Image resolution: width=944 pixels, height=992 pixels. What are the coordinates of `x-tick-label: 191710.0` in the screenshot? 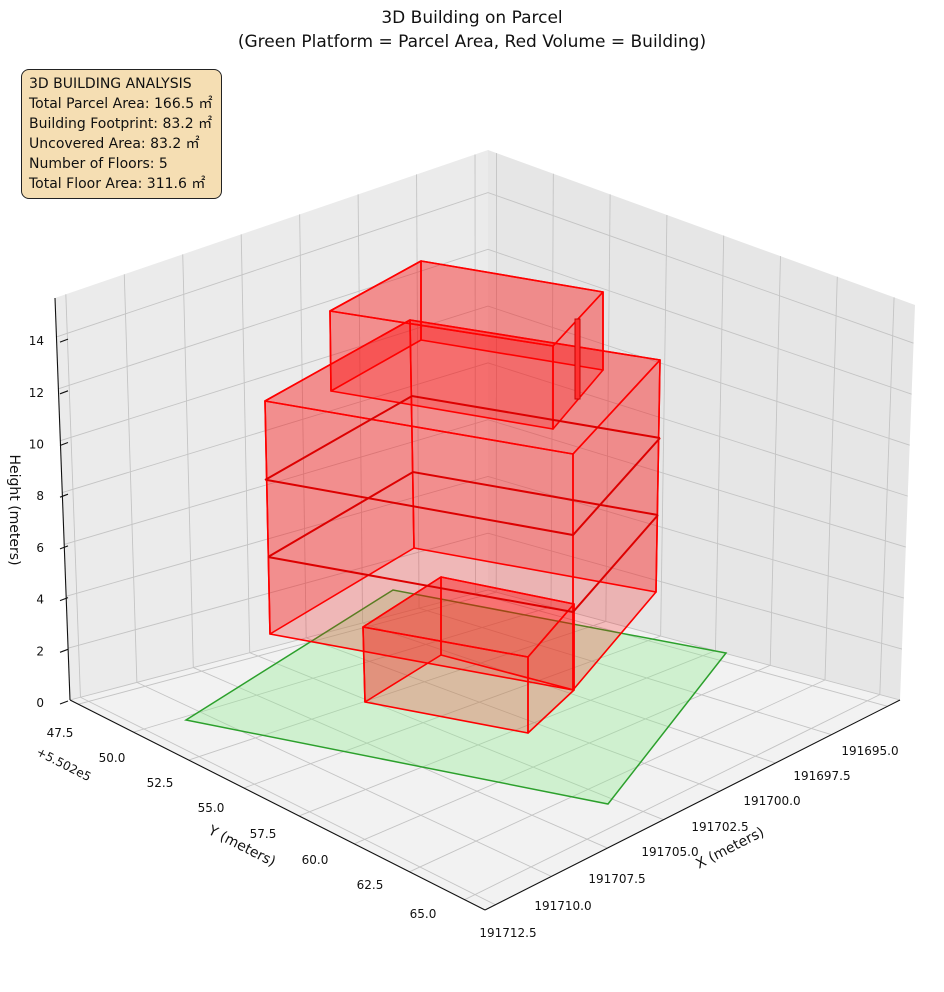 It's located at (562, 906).